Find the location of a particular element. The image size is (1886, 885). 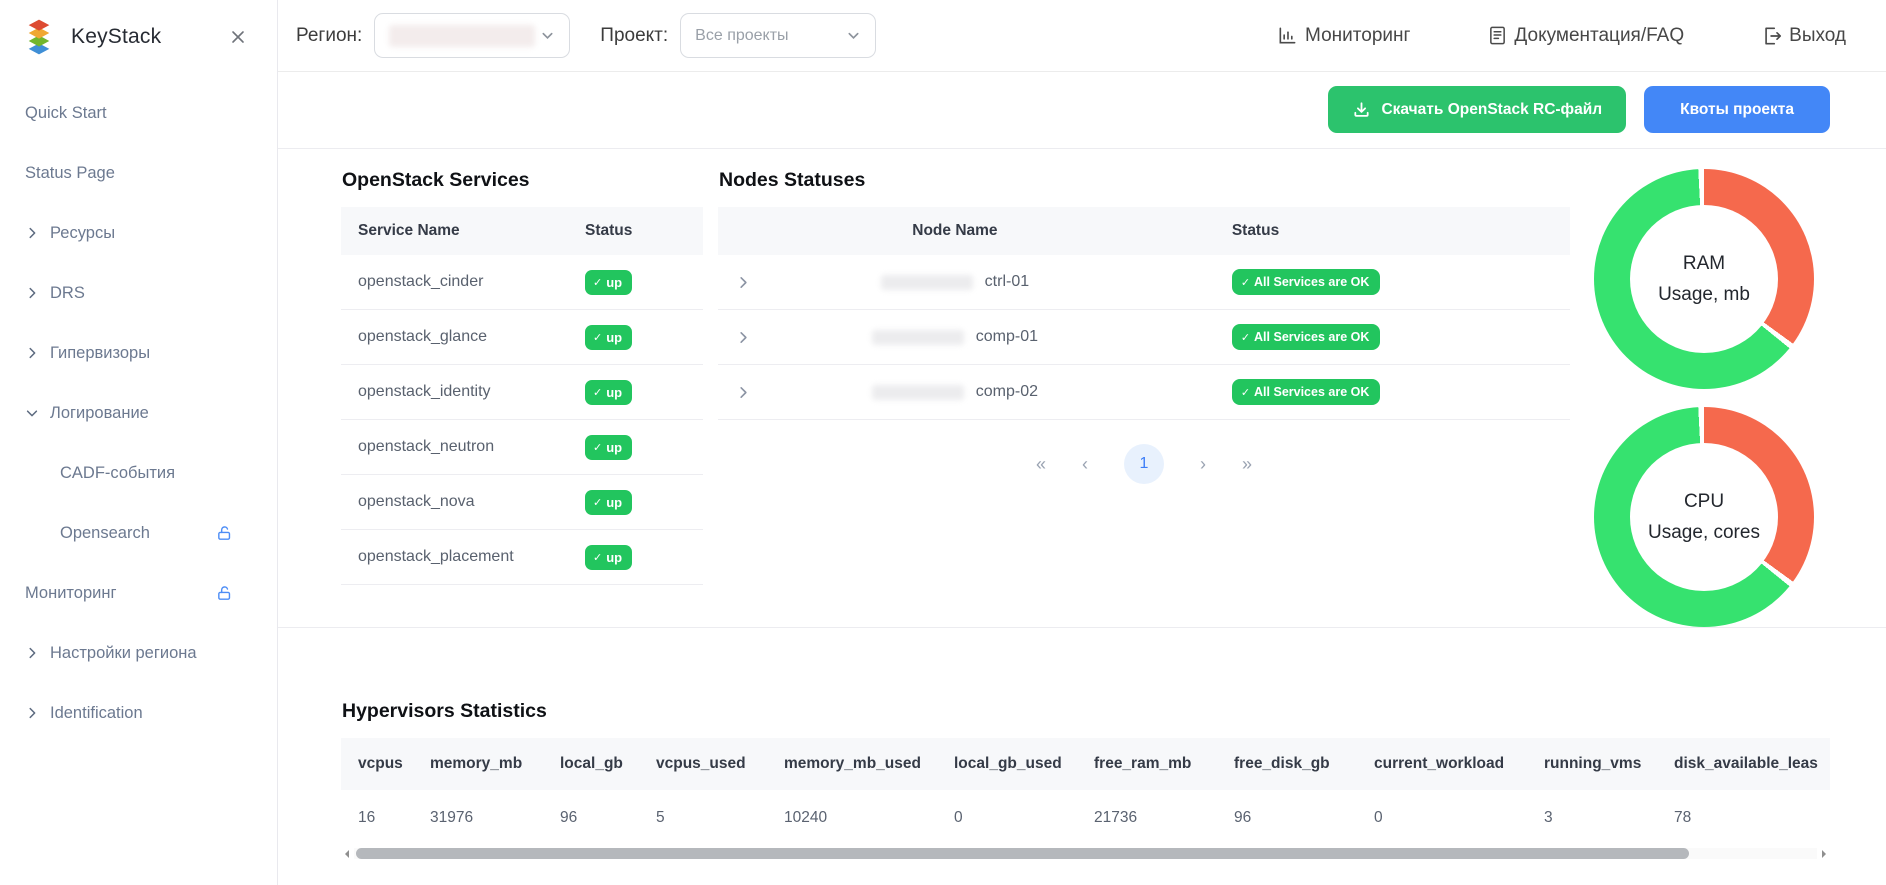

node-name: ctrl-01 is located at coordinates (1007, 281).